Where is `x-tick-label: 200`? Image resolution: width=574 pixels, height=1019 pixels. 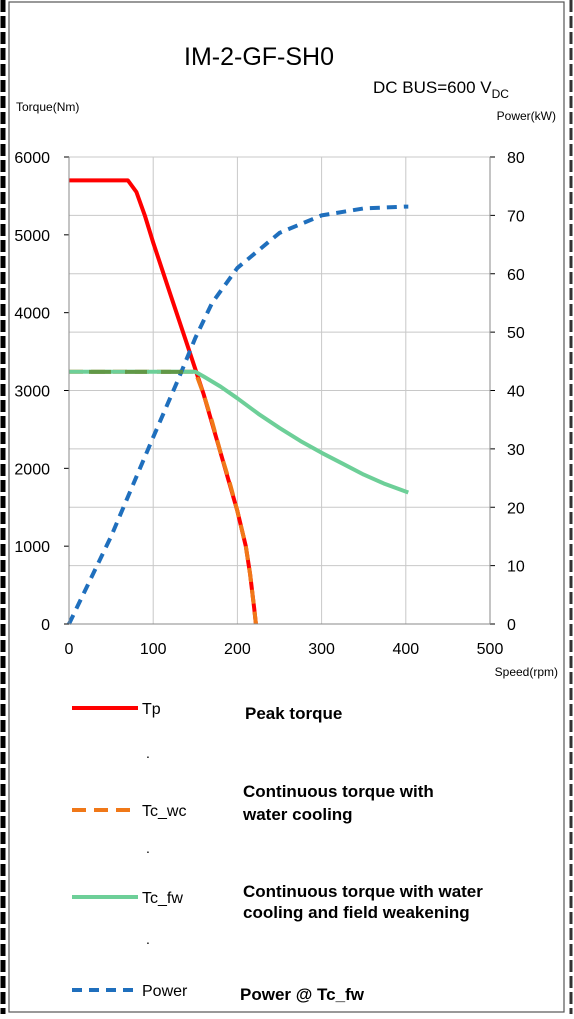
x-tick-label: 200 is located at coordinates (237, 649).